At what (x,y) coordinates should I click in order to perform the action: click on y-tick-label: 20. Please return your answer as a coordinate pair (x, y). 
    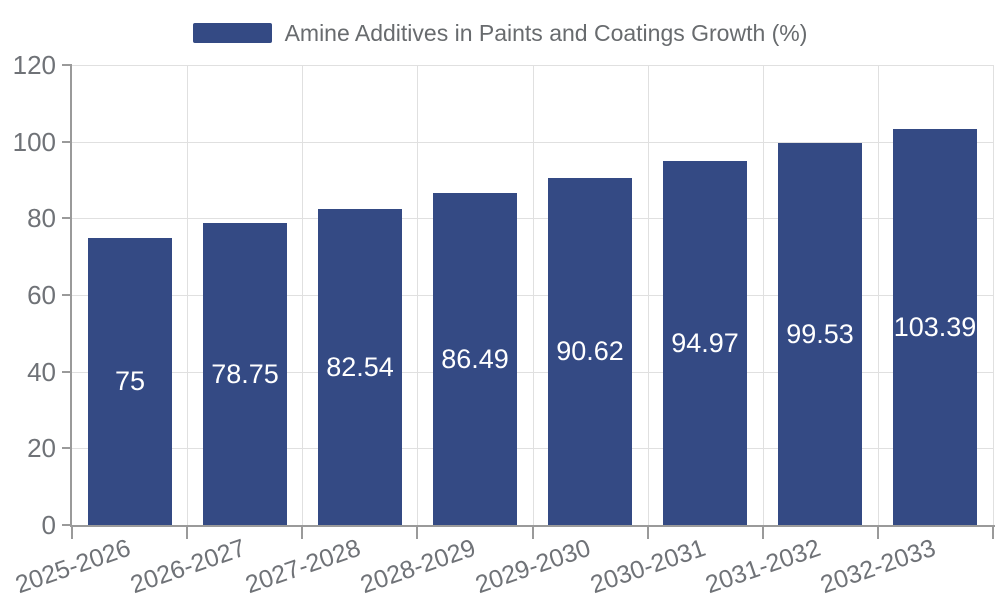
    Looking at the image, I should click on (41, 448).